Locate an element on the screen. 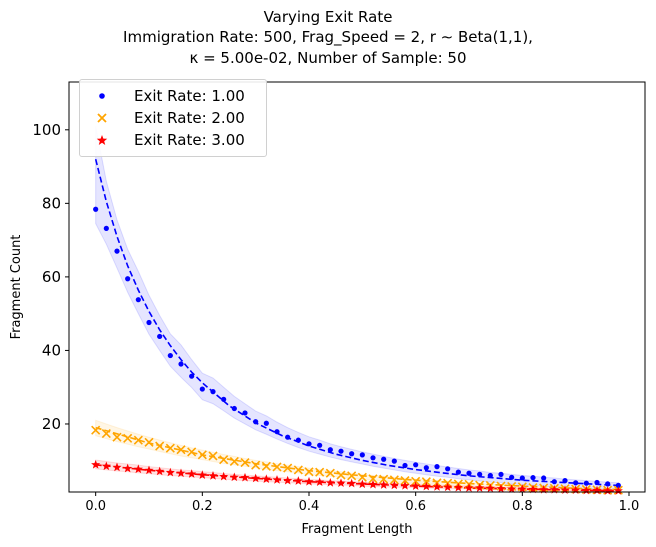 The height and width of the screenshot is (547, 656). y-tick-label: 80 is located at coordinates (51, 203).